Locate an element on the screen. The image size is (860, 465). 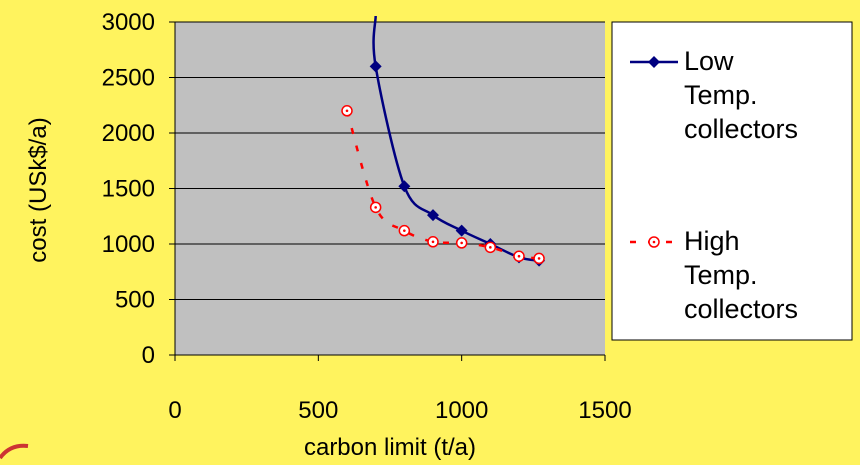
y-tick-label: 2000 is located at coordinates (128, 133).